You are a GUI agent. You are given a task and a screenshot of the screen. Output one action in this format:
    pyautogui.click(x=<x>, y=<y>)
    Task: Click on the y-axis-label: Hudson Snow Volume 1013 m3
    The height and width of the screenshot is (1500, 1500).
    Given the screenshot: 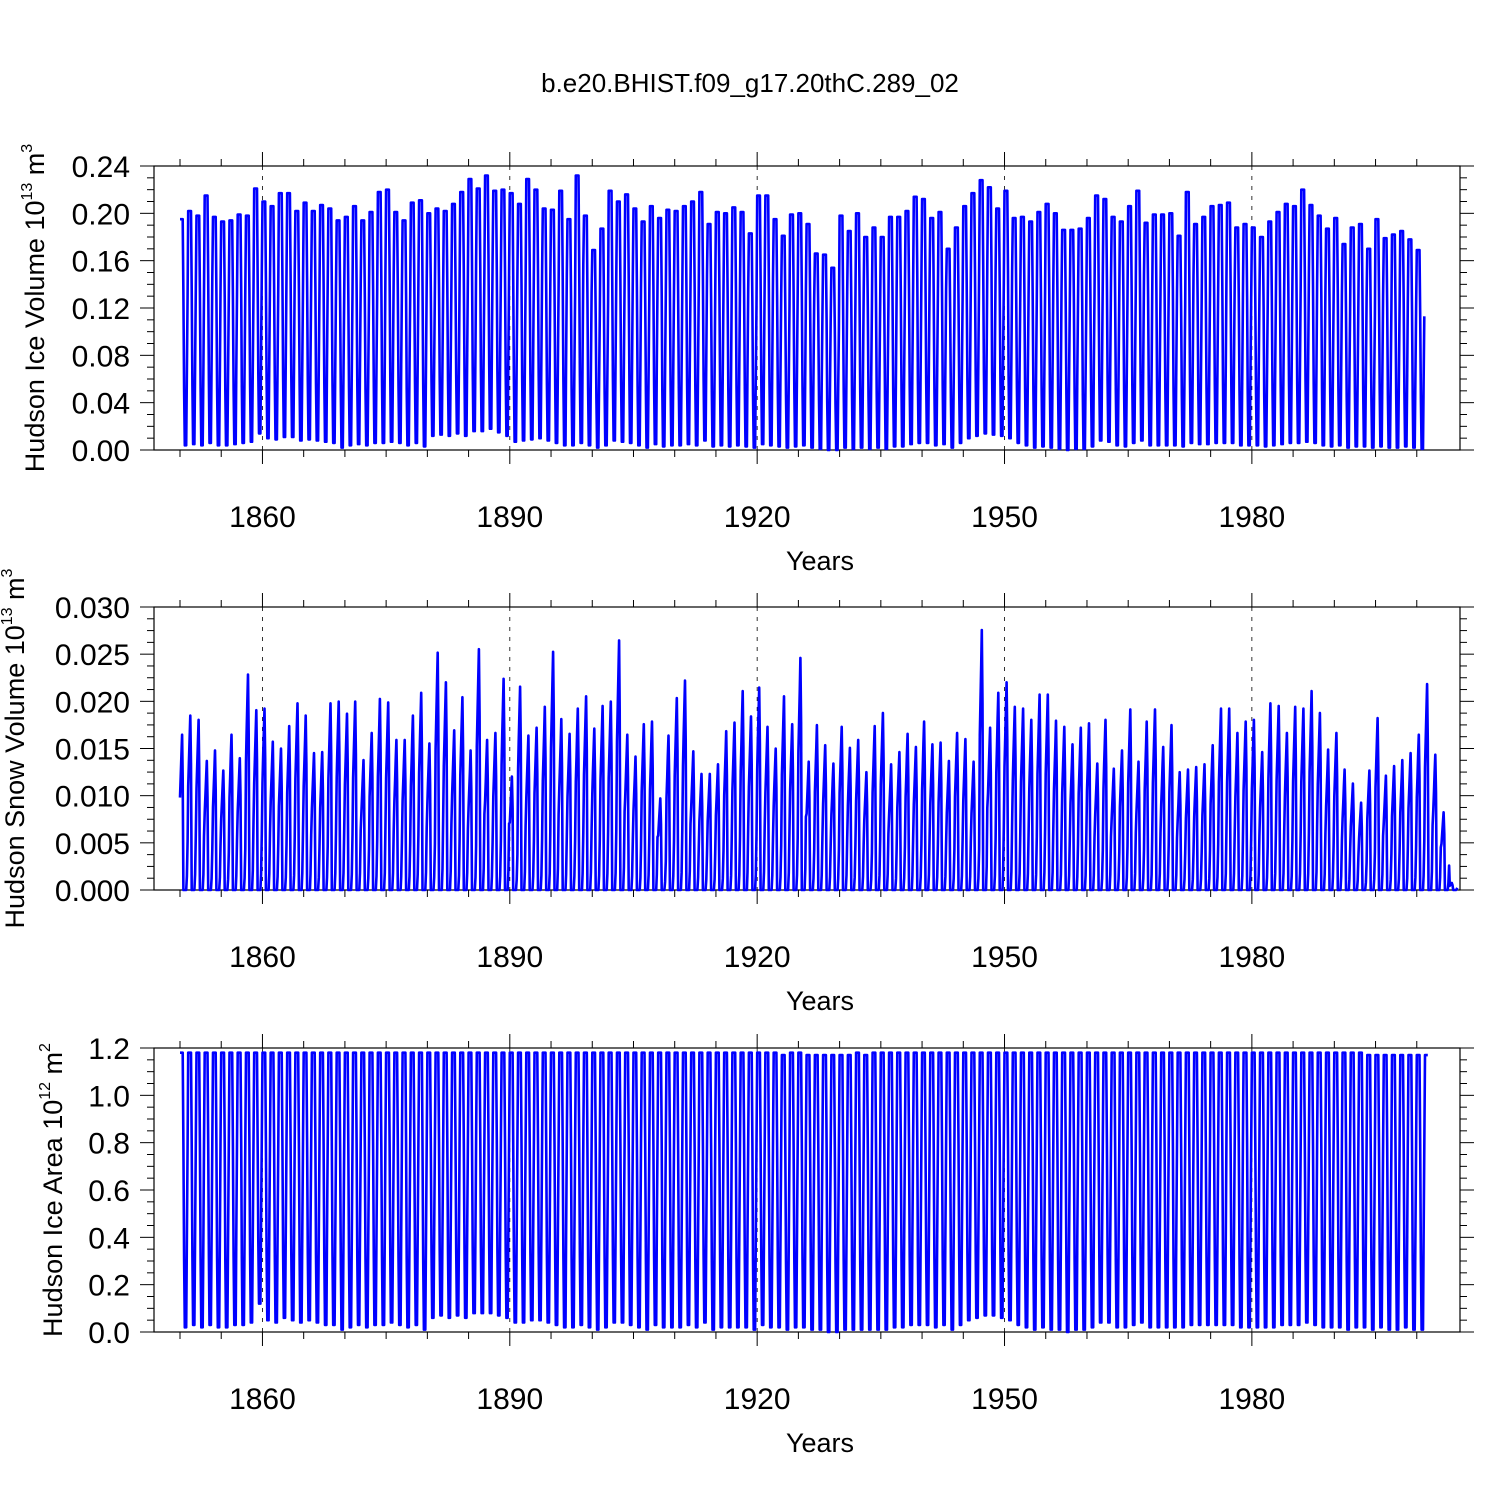 What is the action you would take?
    pyautogui.click(x=15, y=748)
    